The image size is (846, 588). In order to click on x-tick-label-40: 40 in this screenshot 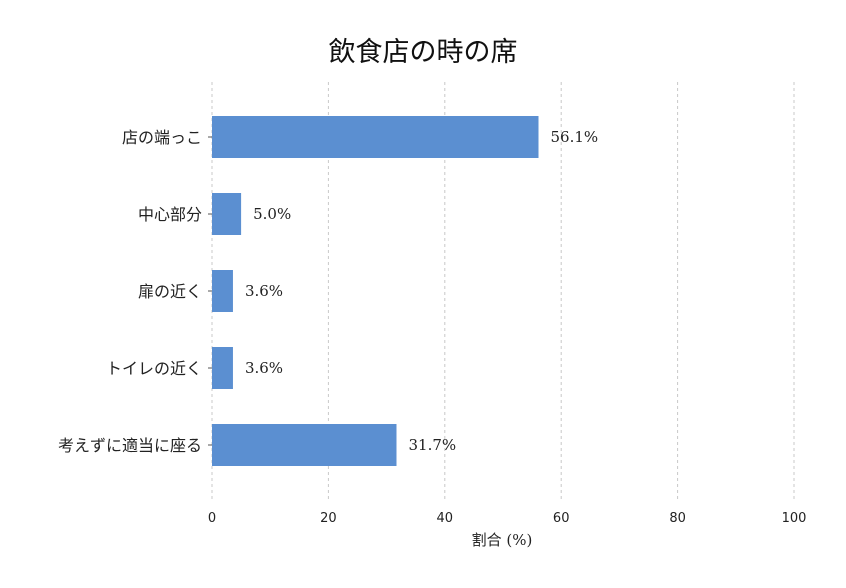, I will do `click(445, 518)`.